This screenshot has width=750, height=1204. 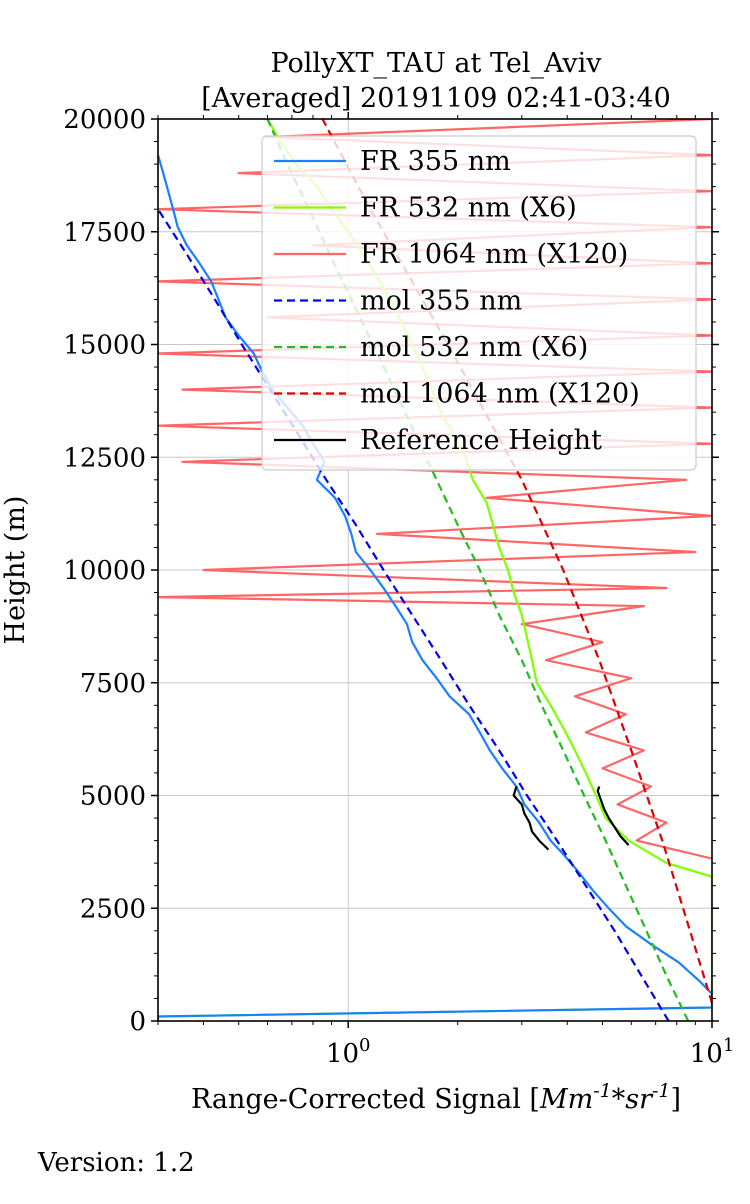 What do you see at coordinates (436, 98) in the screenshot?
I see `chart-subtitle: [Averaged] 20191109 02:41-03:40` at bounding box center [436, 98].